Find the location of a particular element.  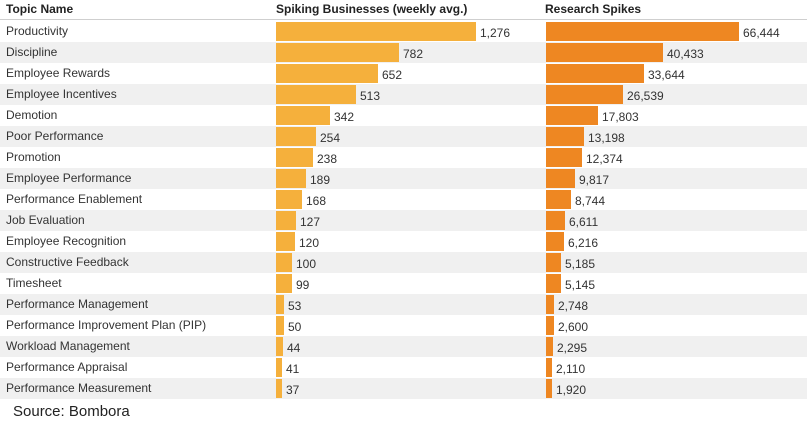

topic-name: Performance Management is located at coordinates (77, 304).